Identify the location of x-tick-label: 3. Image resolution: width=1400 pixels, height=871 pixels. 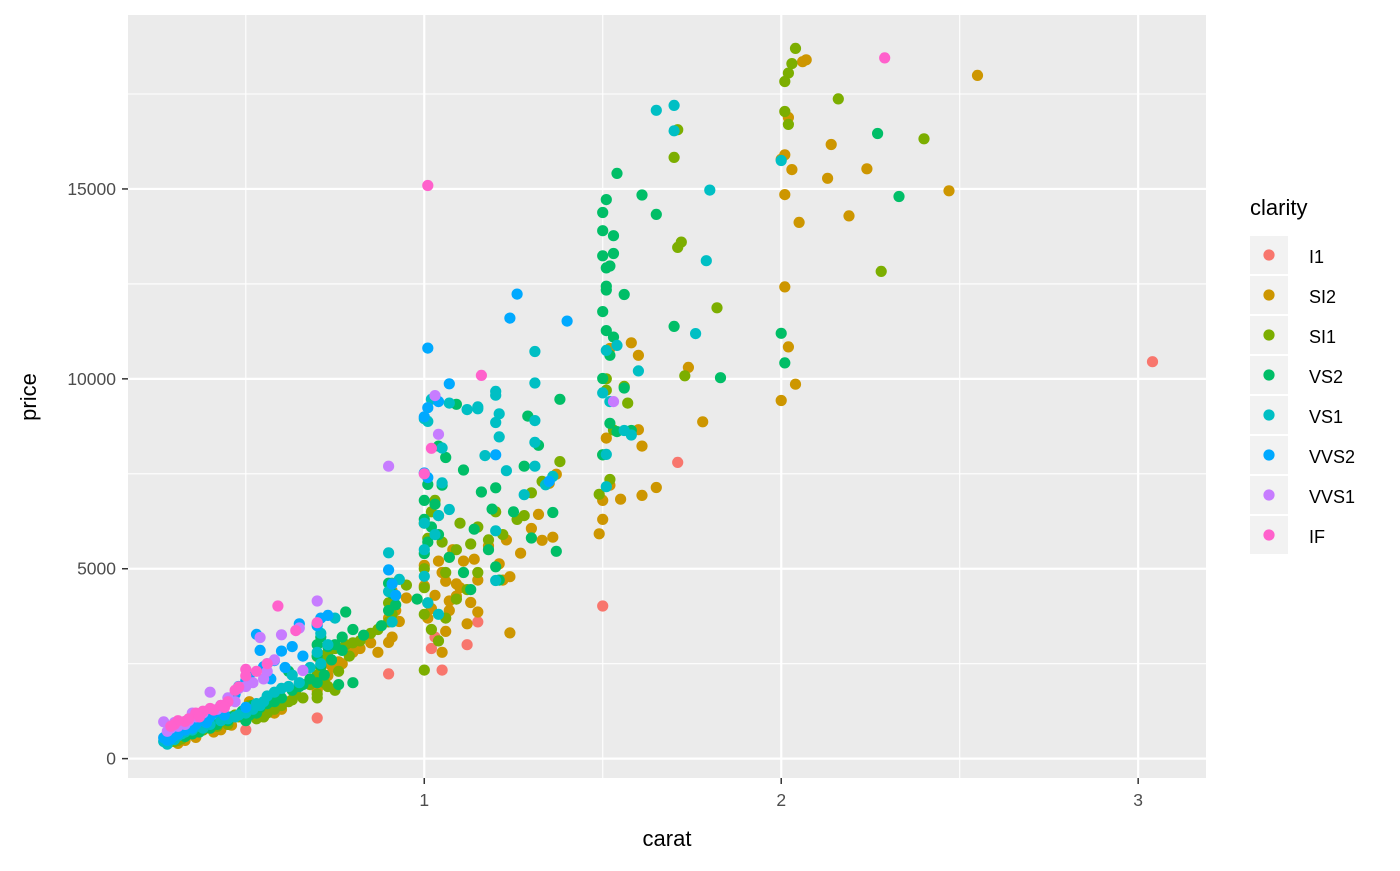
(1138, 800).